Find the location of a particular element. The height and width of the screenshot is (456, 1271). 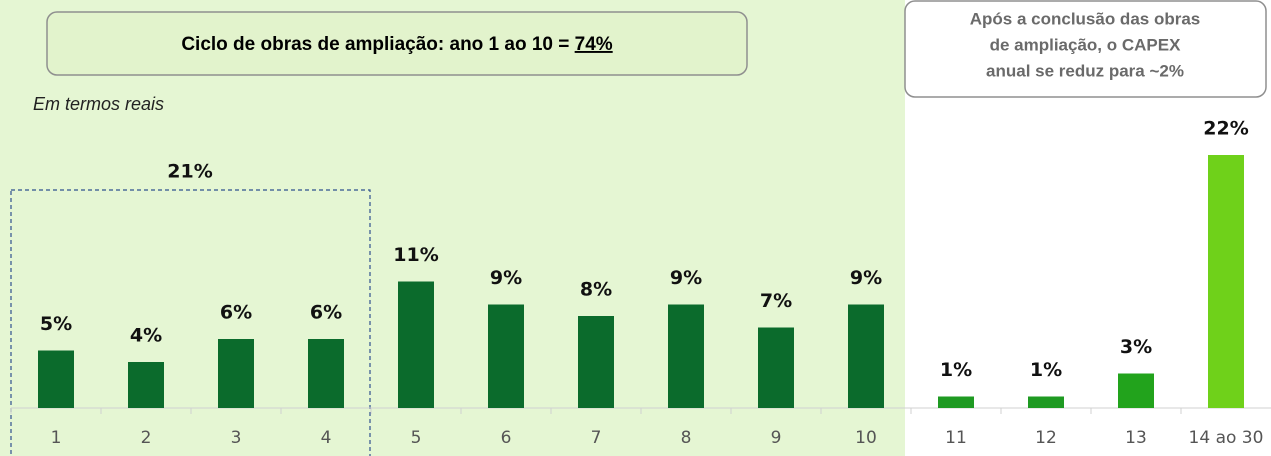

value-label: 22% is located at coordinates (1225, 129).